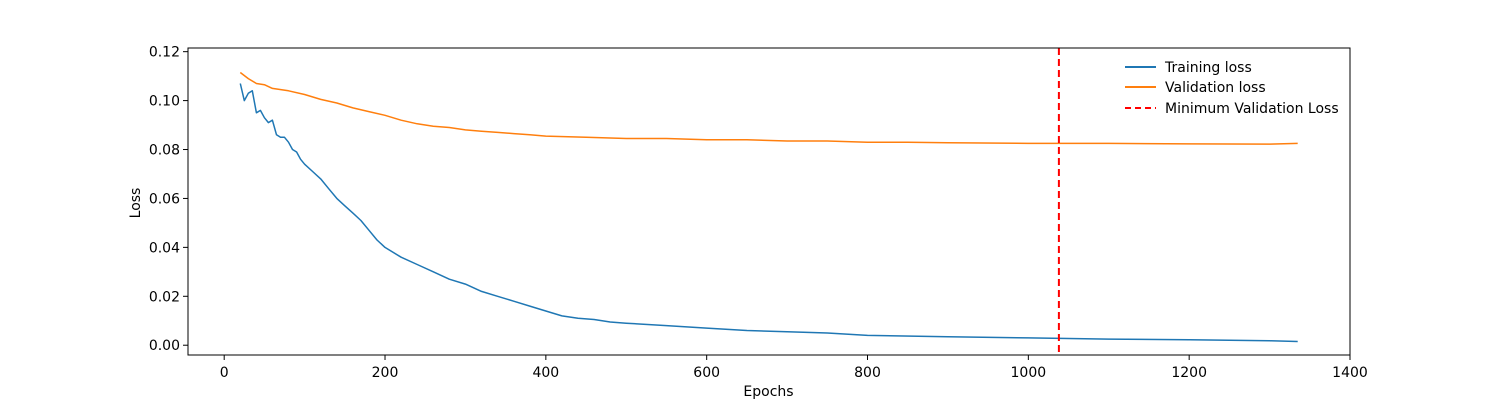 This screenshot has width=1500, height=404. What do you see at coordinates (1252, 109) in the screenshot?
I see `legend-min-val-label: Minimum Validation Loss` at bounding box center [1252, 109].